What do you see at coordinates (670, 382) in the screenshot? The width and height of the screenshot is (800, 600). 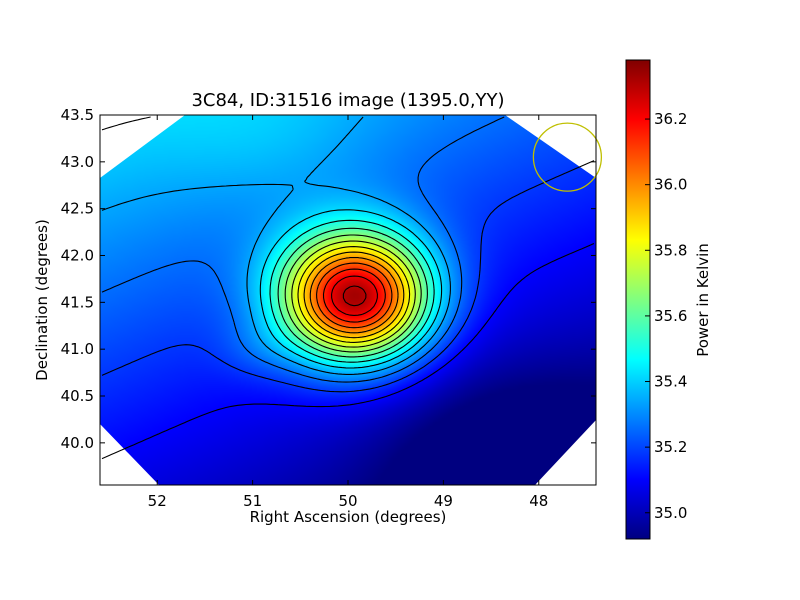 I see `colorbar-tick-label: 35.4` at bounding box center [670, 382].